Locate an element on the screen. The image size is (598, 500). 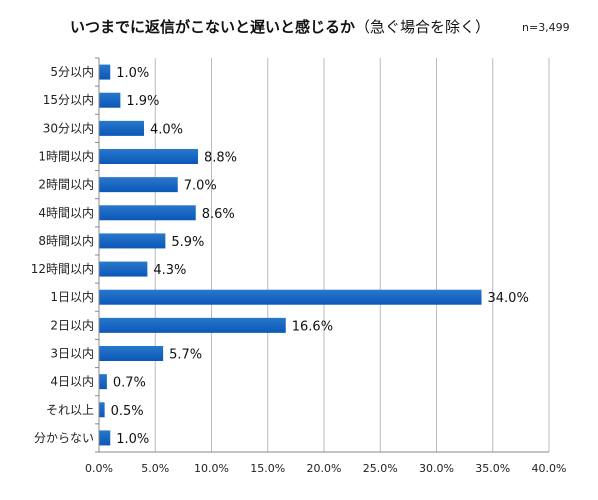
category-label: 12時間以内 is located at coordinates (62, 269).